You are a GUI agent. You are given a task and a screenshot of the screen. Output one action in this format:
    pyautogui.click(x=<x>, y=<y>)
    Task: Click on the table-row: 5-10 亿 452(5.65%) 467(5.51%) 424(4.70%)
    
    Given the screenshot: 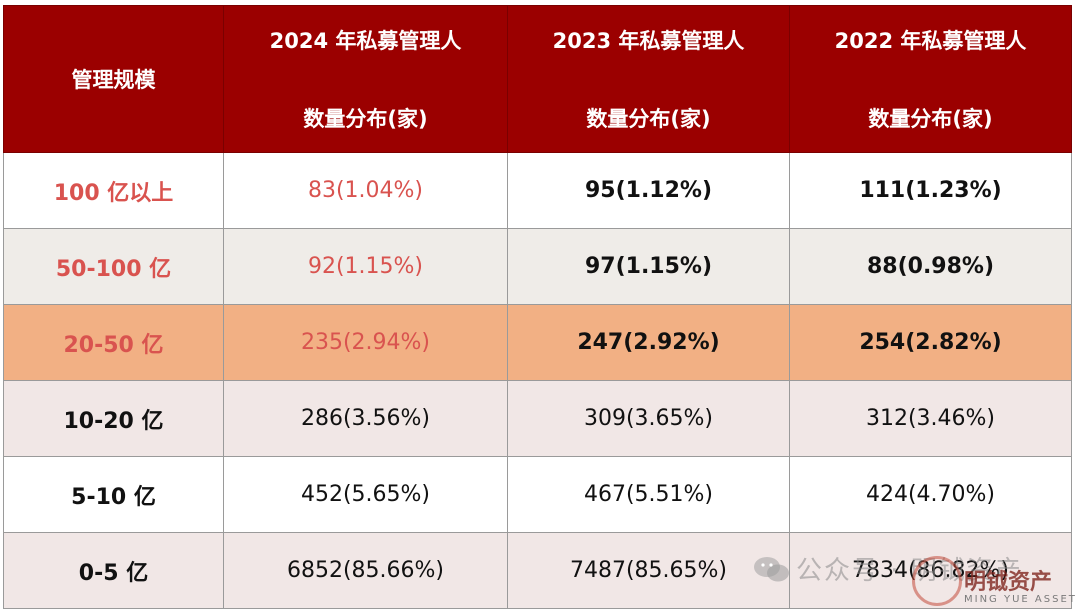 What is the action you would take?
    pyautogui.click(x=537, y=494)
    